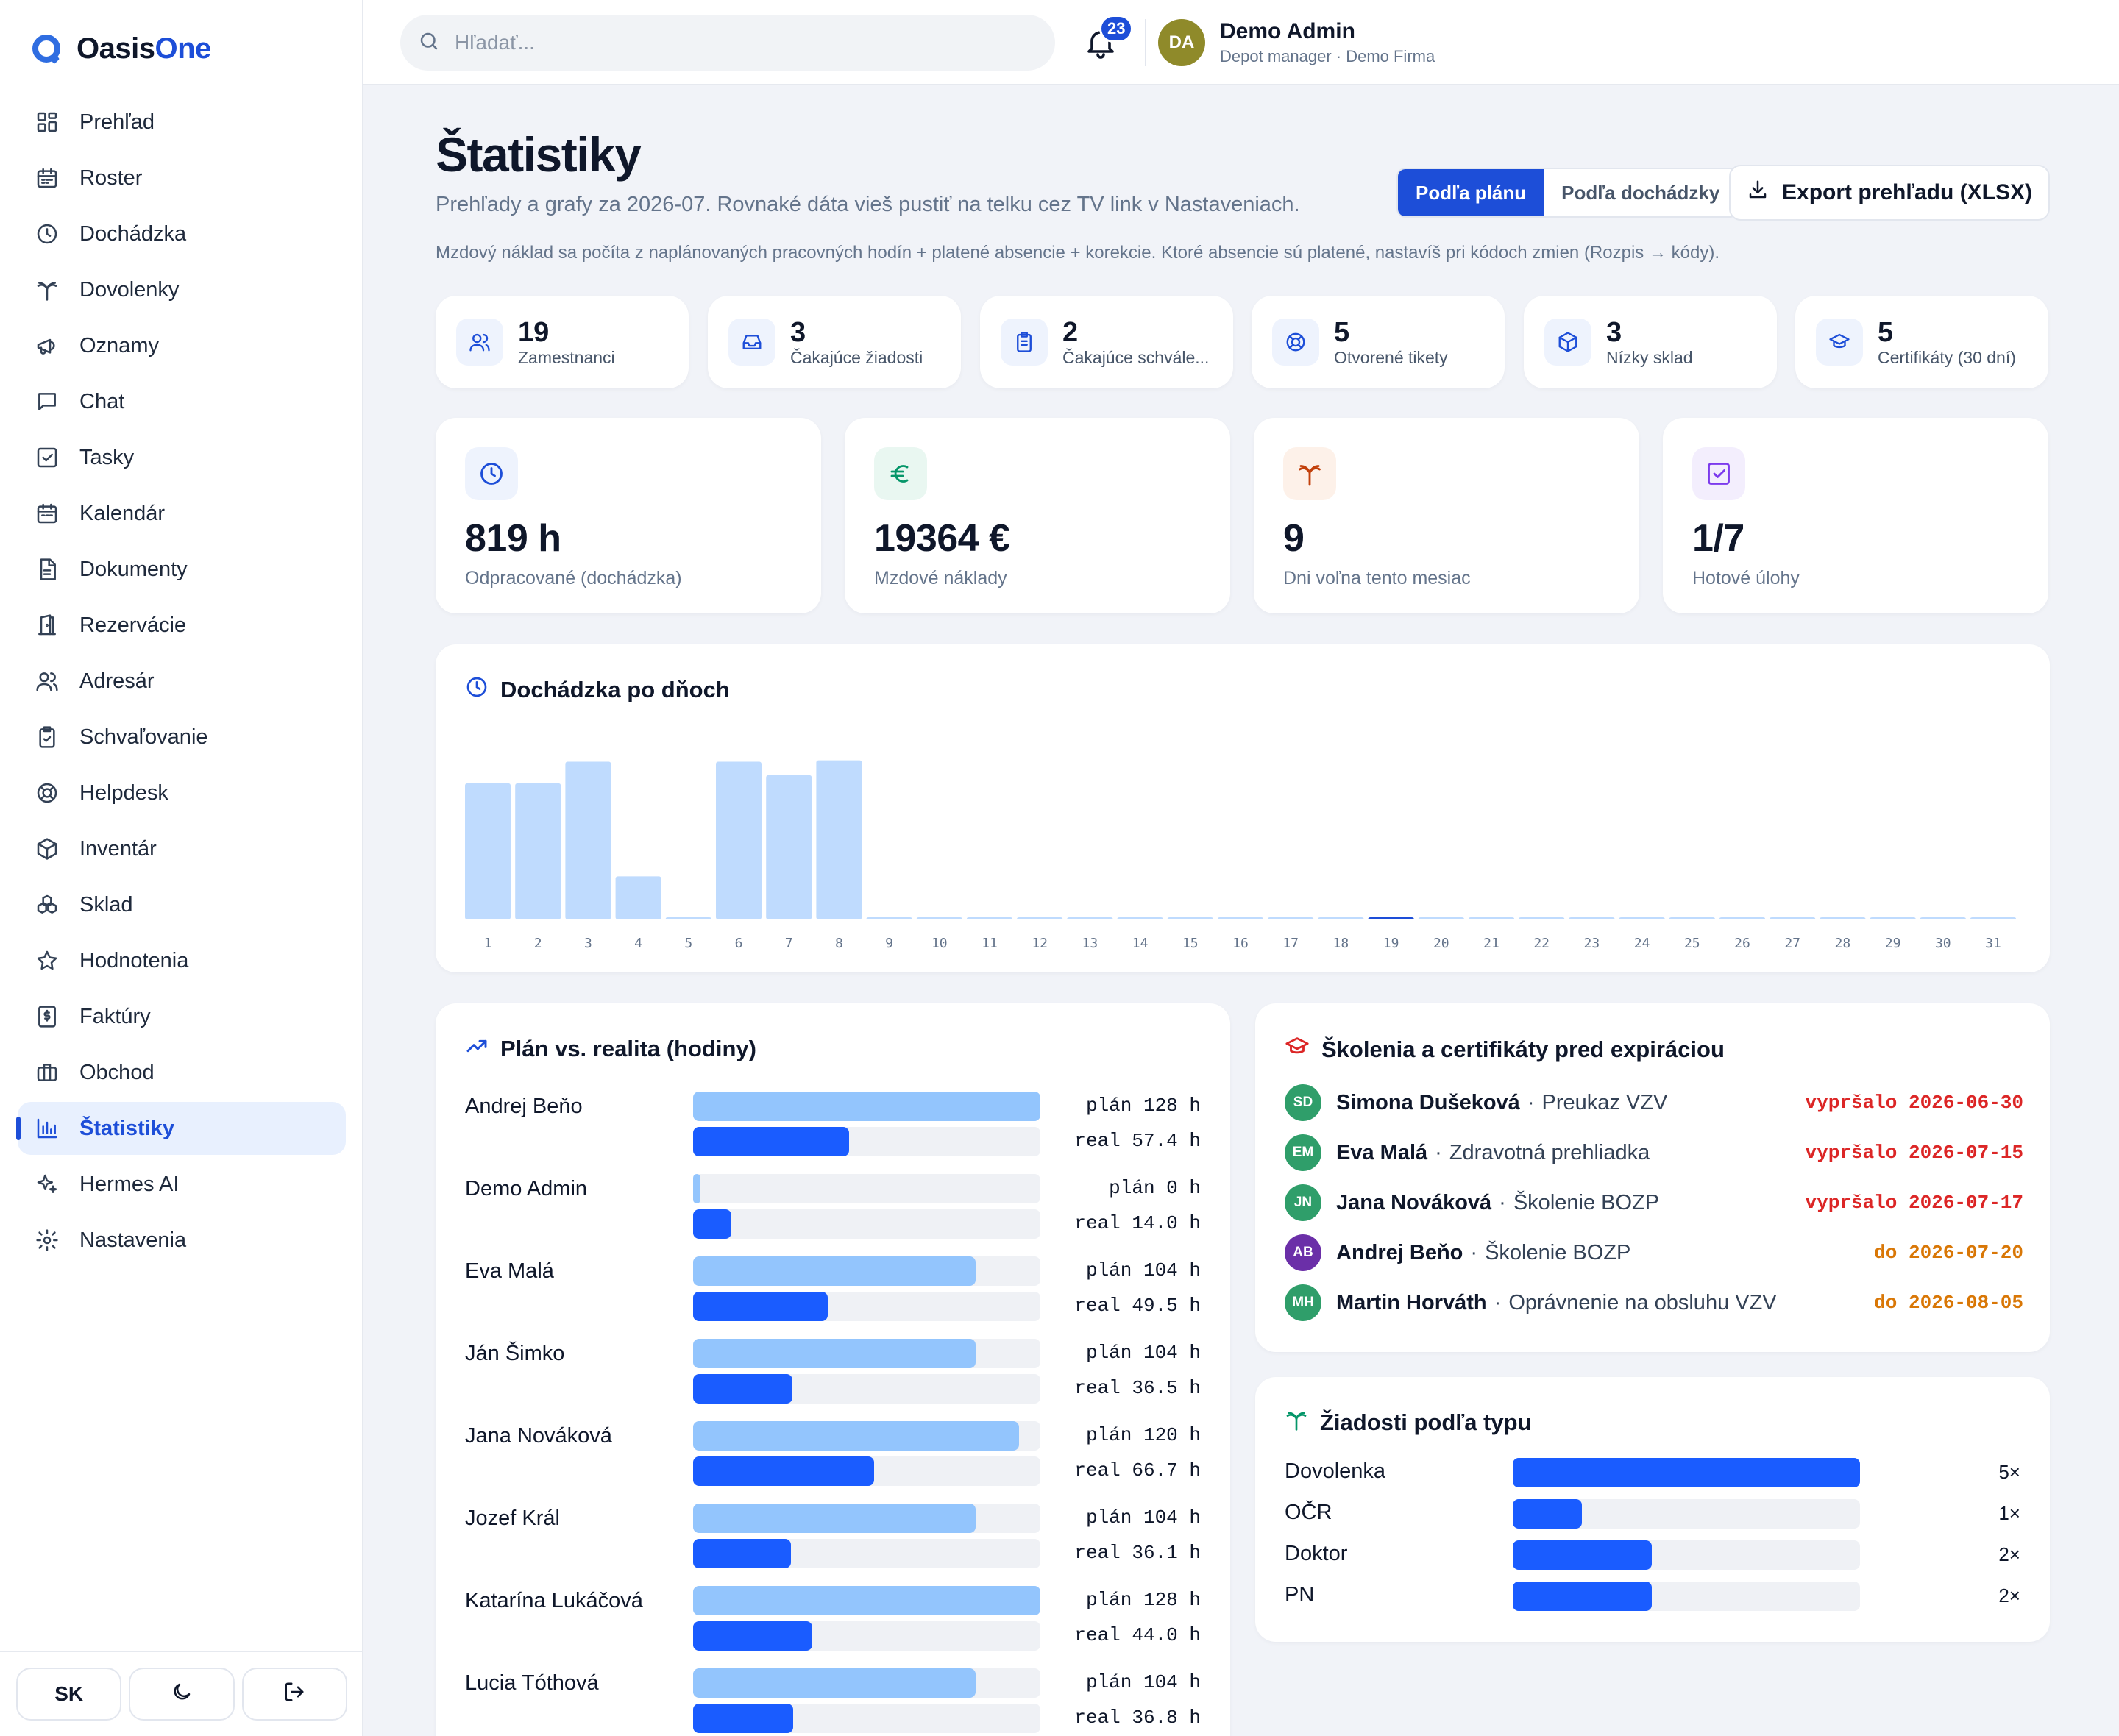 Image resolution: width=2119 pixels, height=1736 pixels. What do you see at coordinates (615, 689) in the screenshot?
I see `attendance-title: Dochádzka po dňoch` at bounding box center [615, 689].